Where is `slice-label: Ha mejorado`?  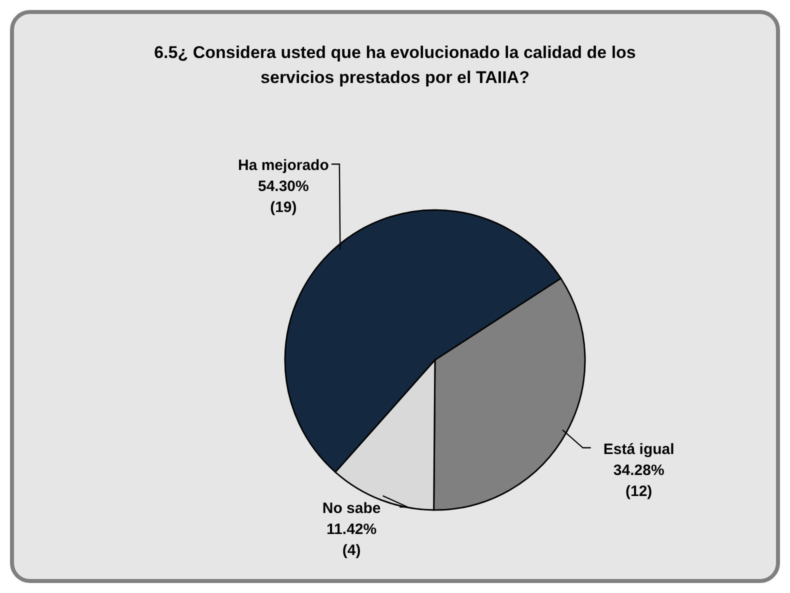 slice-label: Ha mejorado is located at coordinates (283, 165).